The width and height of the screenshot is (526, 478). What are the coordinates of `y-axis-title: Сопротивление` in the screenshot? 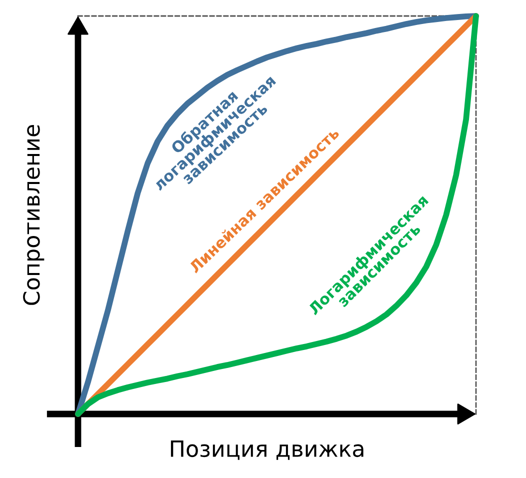 It's located at (33, 215).